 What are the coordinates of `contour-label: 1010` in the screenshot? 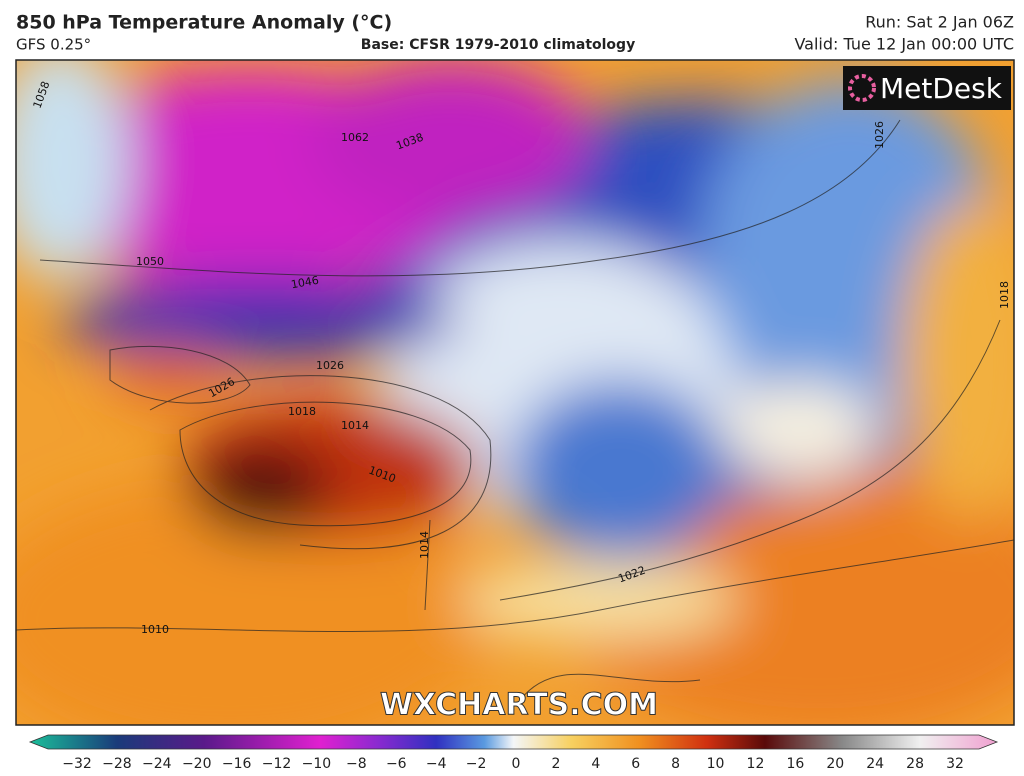 It's located at (155, 629).